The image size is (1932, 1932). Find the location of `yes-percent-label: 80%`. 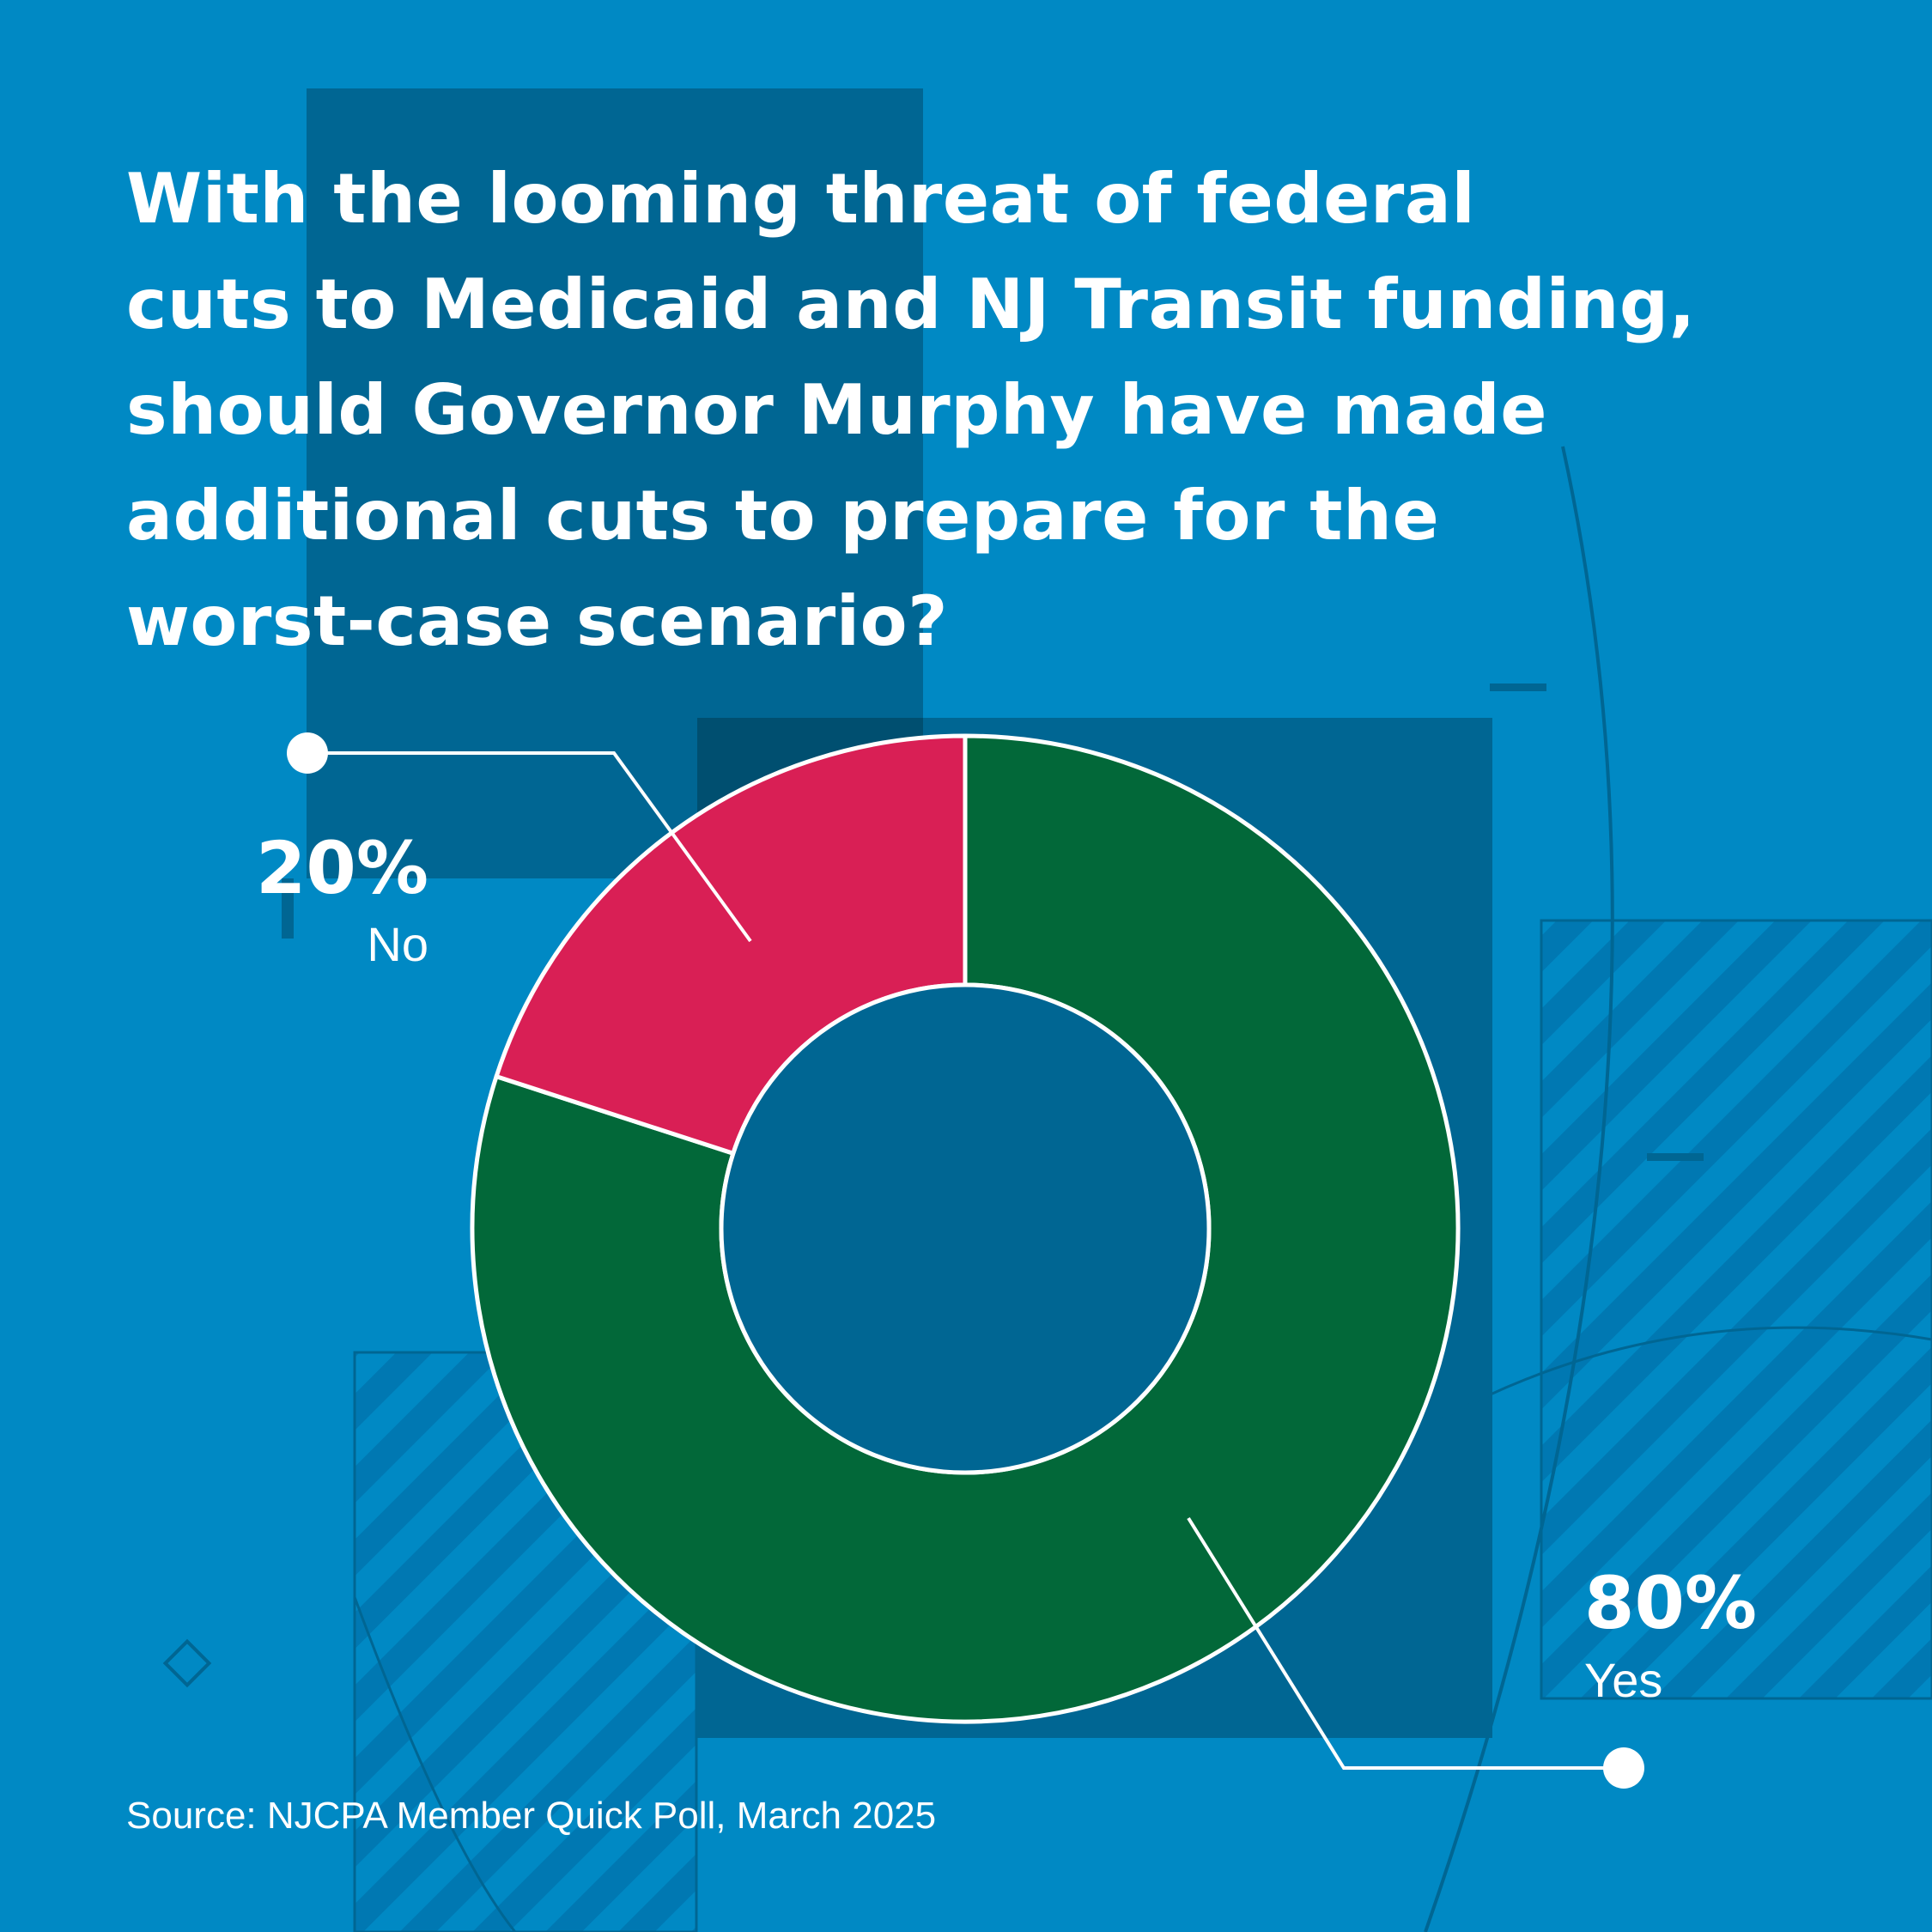

yes-percent-label: 80% is located at coordinates (1671, 1603).